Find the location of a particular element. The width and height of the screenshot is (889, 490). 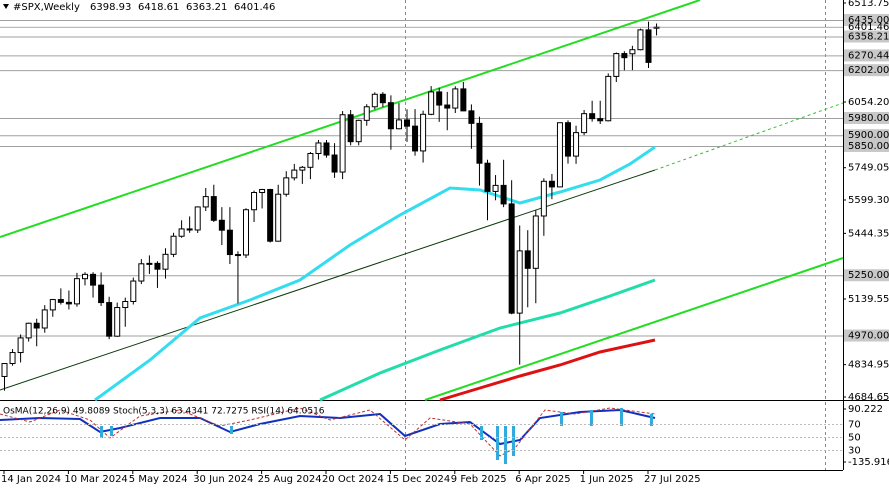

y-tick-label: 5139.55 is located at coordinates (868, 299).